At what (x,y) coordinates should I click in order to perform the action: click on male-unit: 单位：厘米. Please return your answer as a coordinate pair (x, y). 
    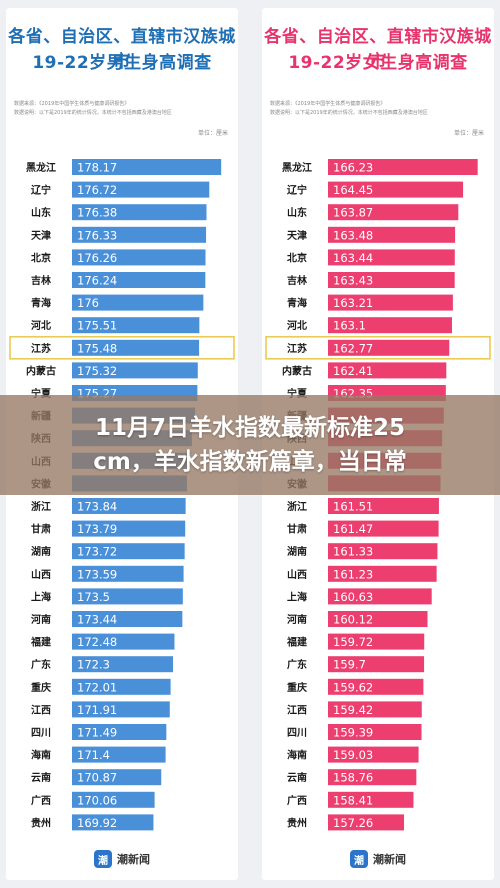
    Looking at the image, I should click on (212, 133).